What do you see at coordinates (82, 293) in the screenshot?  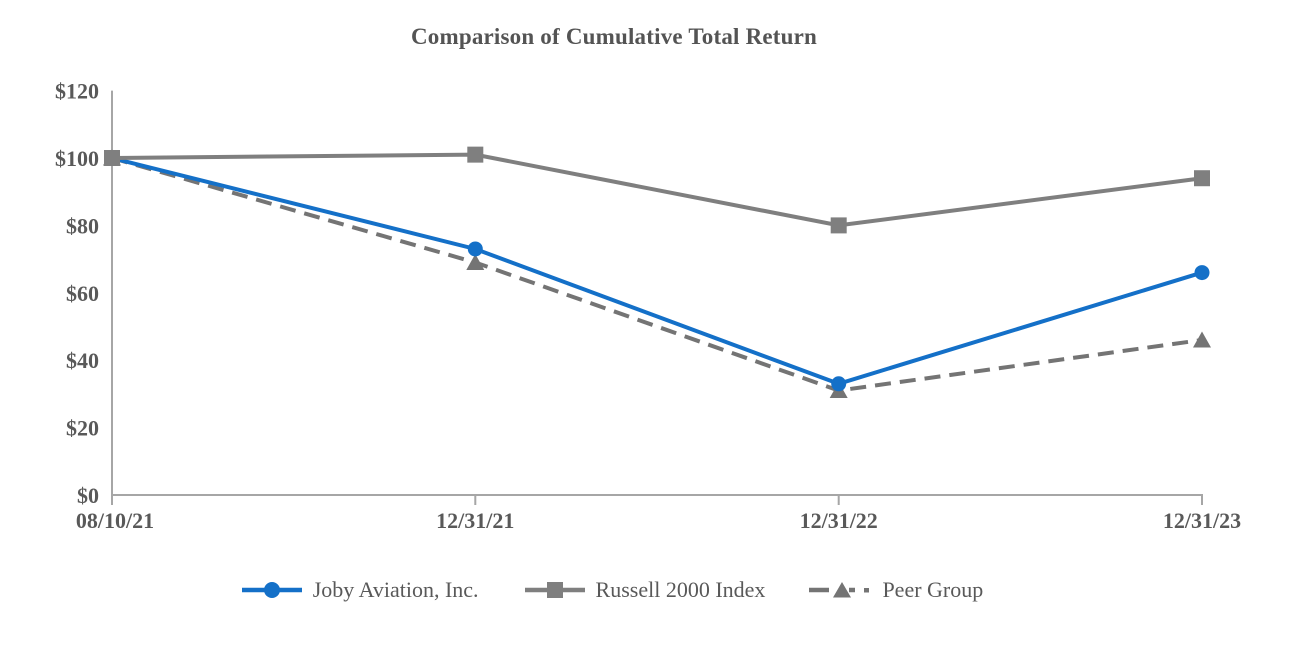 I see `y-tick-label: $60` at bounding box center [82, 293].